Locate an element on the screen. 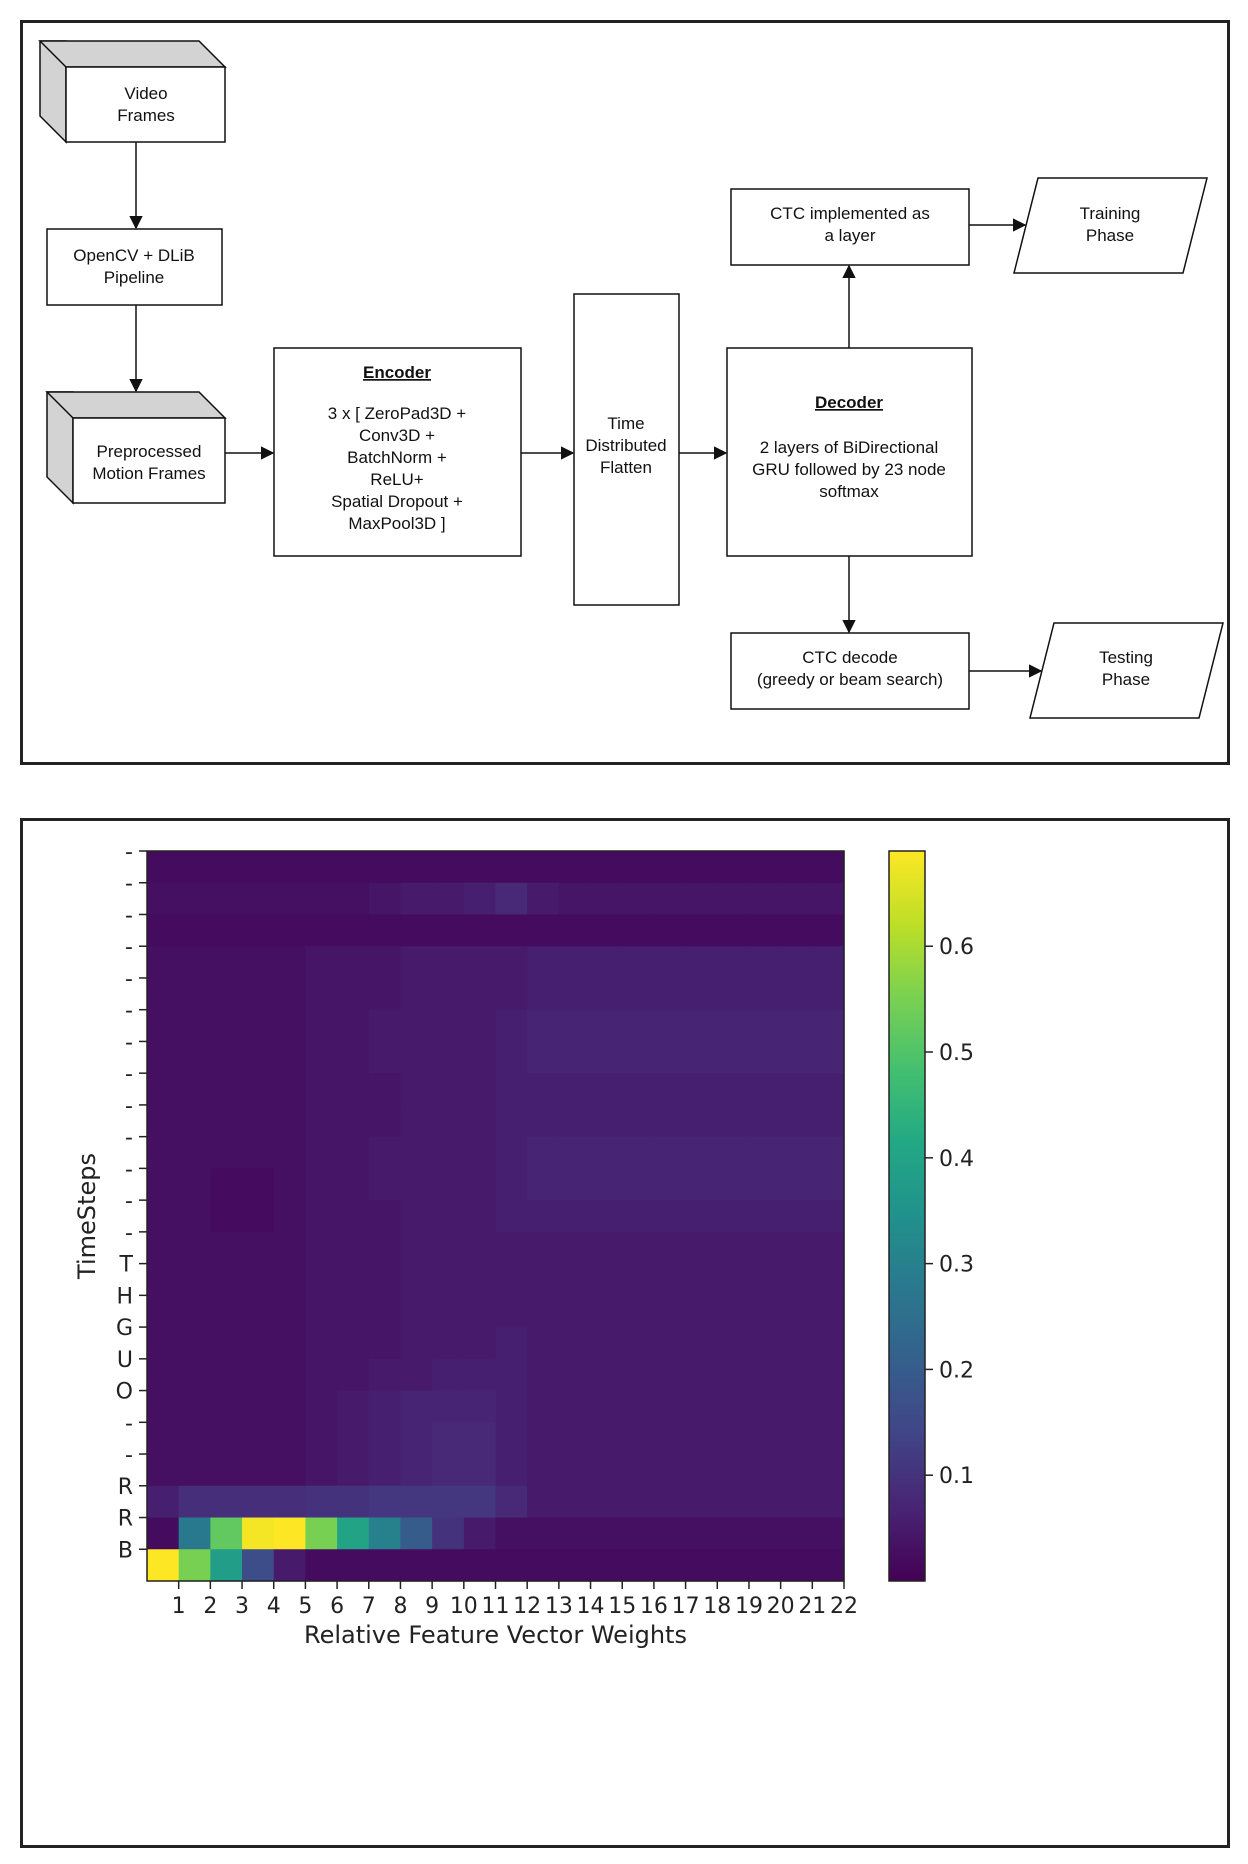 The image size is (1248, 1864). x-tick-label: 17 is located at coordinates (686, 1606).